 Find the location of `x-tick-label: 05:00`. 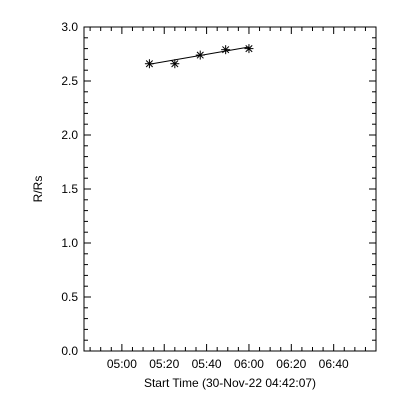

x-tick-label: 05:00 is located at coordinates (122, 364).